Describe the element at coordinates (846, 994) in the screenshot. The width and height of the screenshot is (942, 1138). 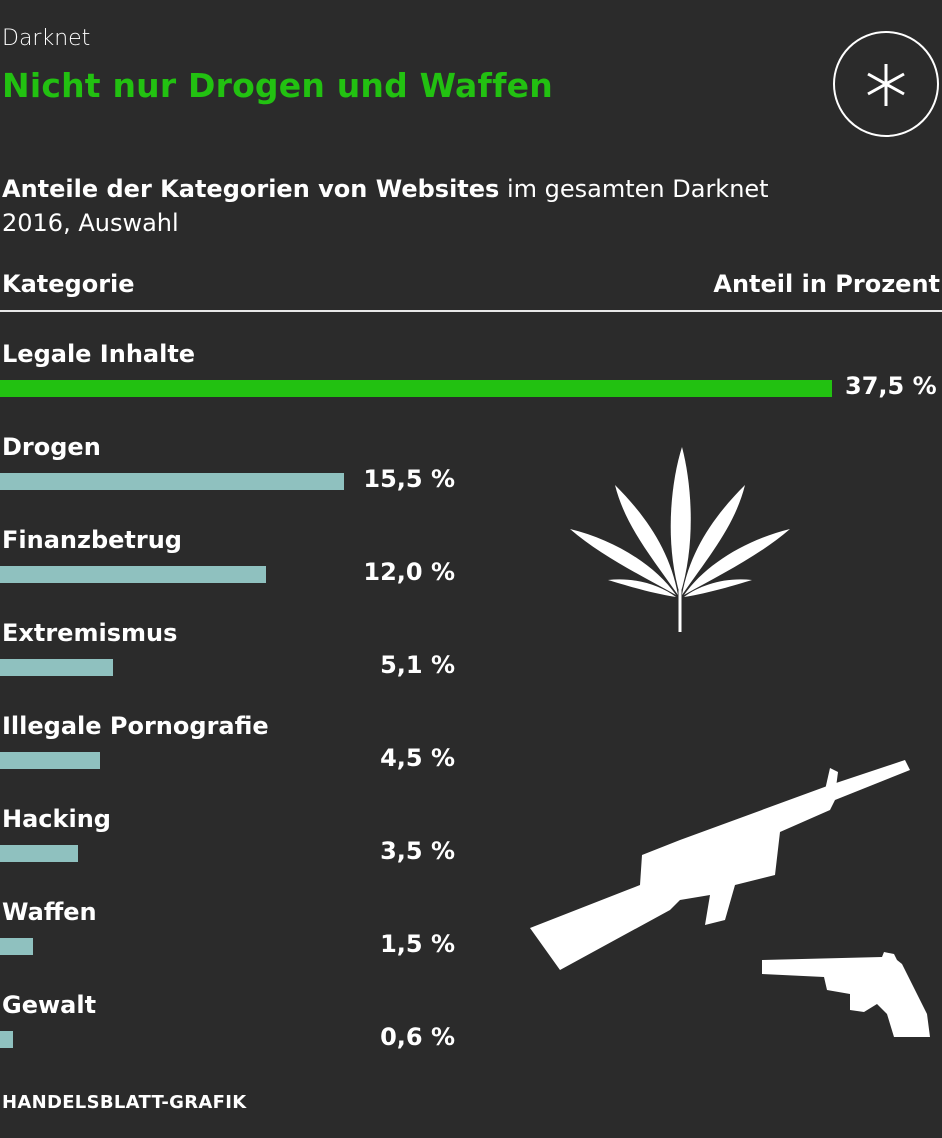
I see `revolver-icon` at that location.